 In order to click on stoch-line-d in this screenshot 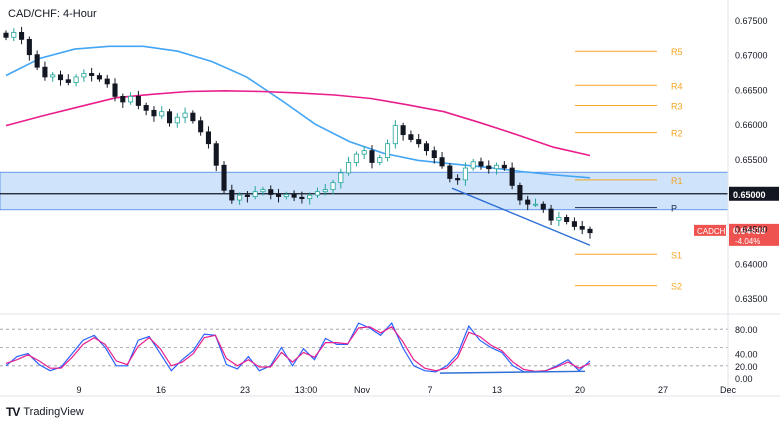, I will do `click(298, 349)`.